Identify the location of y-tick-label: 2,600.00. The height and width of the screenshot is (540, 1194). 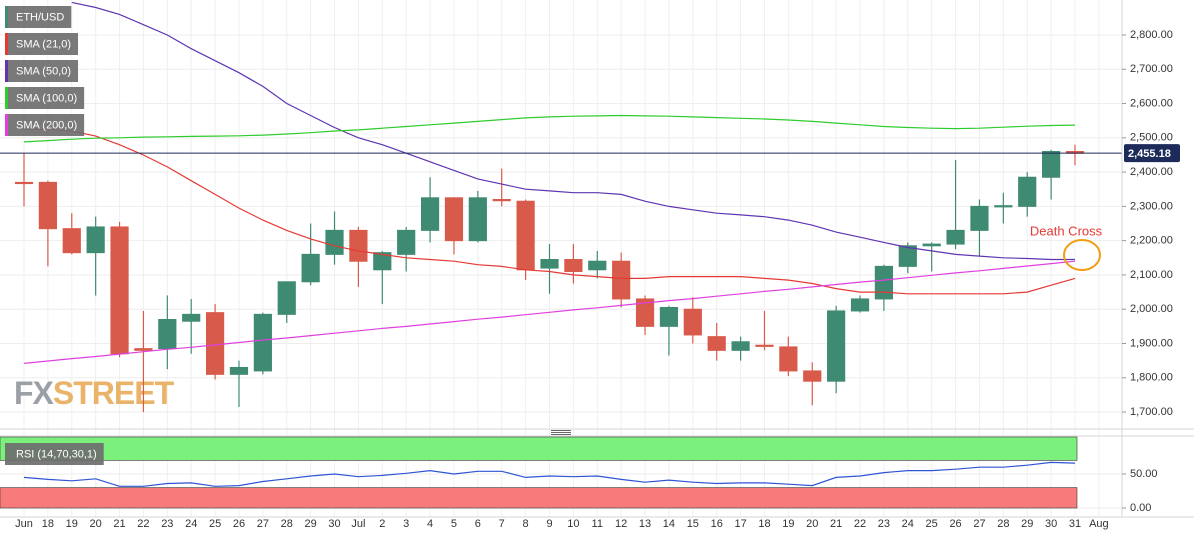
(1151, 103).